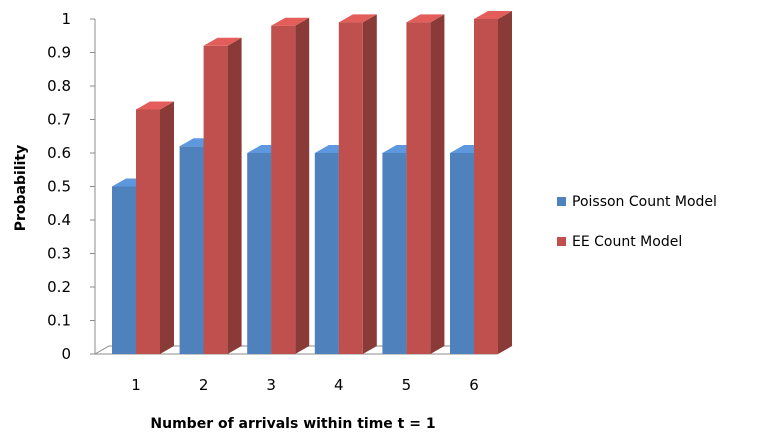 This screenshot has width=768, height=432. I want to click on y-tick-label: 0.2, so click(59, 287).